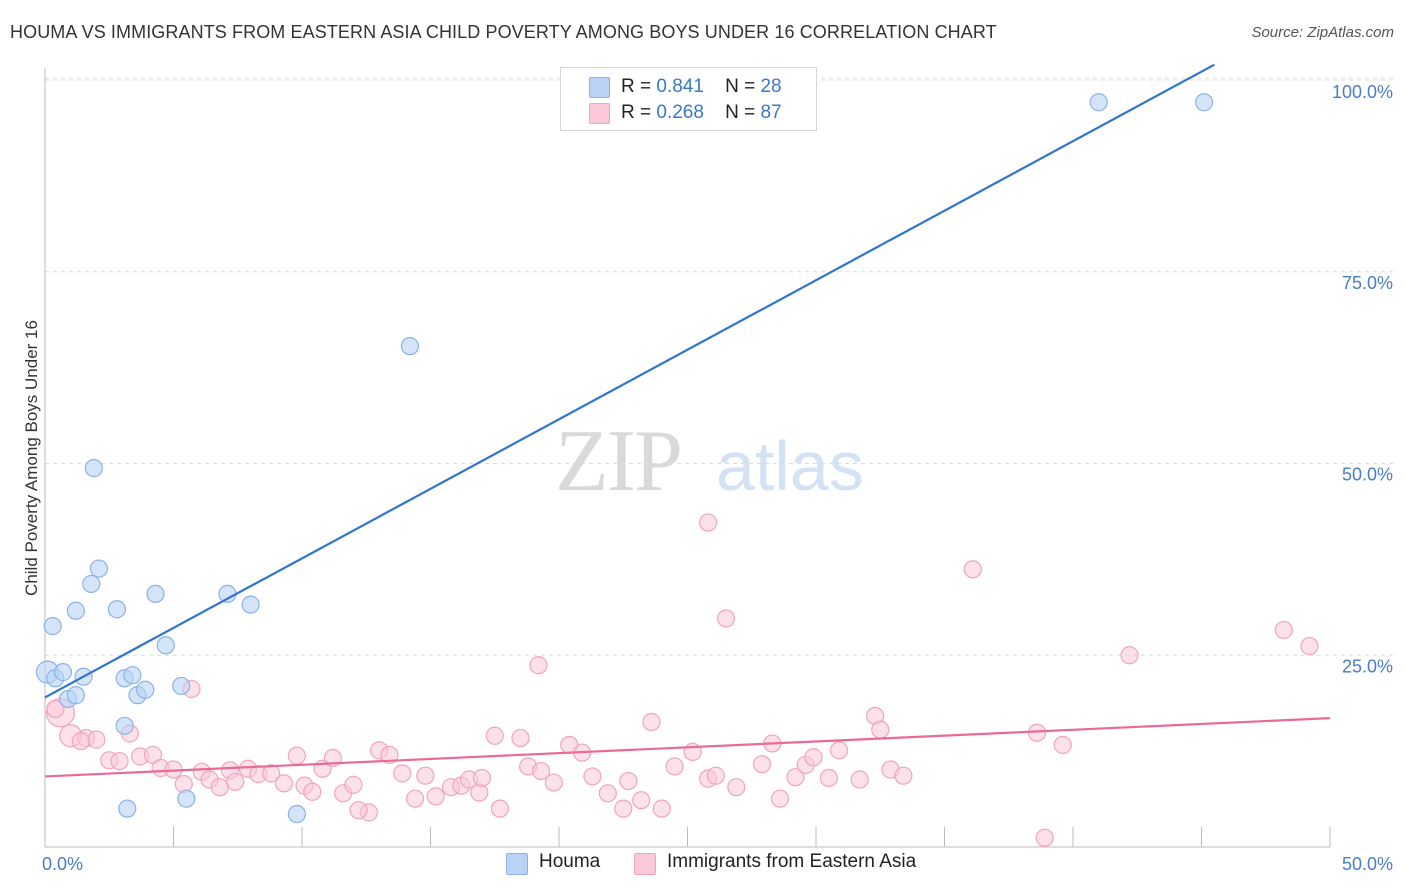 This screenshot has width=1406, height=892. I want to click on correlation-legend: R = 0.841 N = 28 R = 0.268 N = 87, so click(688, 99).